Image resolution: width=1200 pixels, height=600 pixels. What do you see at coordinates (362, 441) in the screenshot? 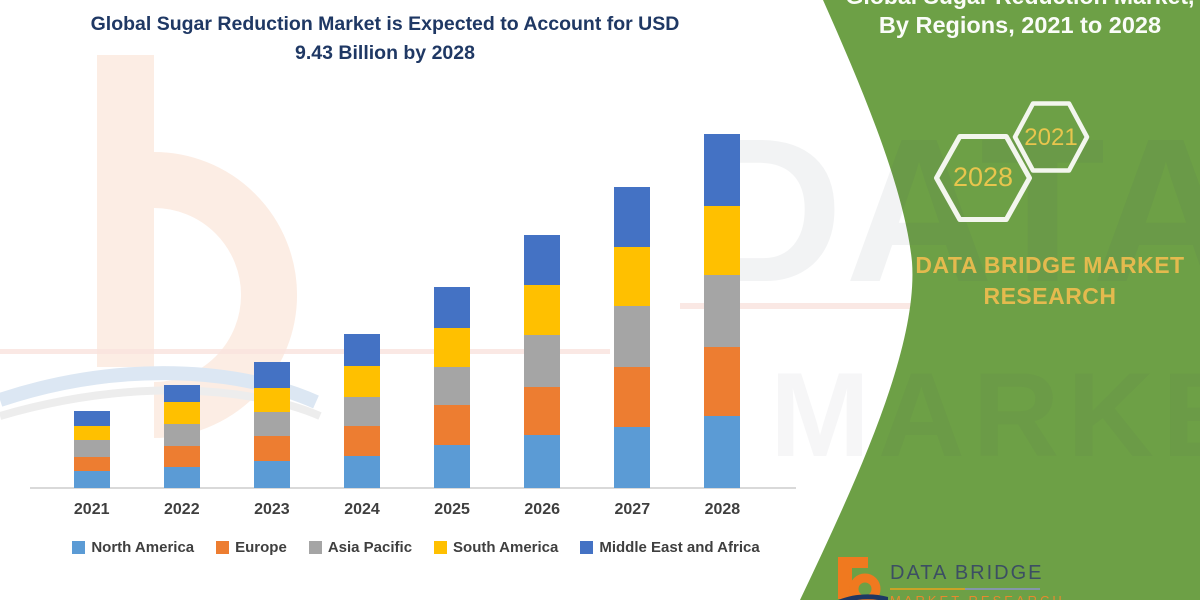
I see `bar-2024-europe-segment` at bounding box center [362, 441].